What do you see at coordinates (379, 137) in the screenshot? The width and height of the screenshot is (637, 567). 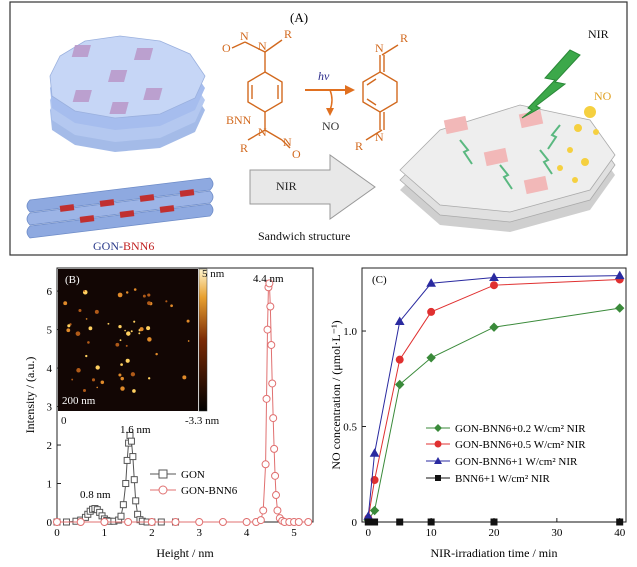 I see `product-atom-n-2: N` at bounding box center [379, 137].